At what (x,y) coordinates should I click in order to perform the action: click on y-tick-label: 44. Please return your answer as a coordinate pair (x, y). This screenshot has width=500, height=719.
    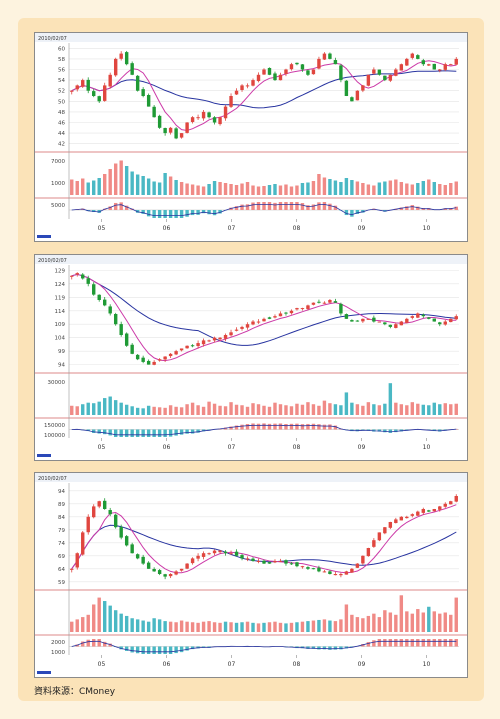
    Looking at the image, I should click on (61, 134).